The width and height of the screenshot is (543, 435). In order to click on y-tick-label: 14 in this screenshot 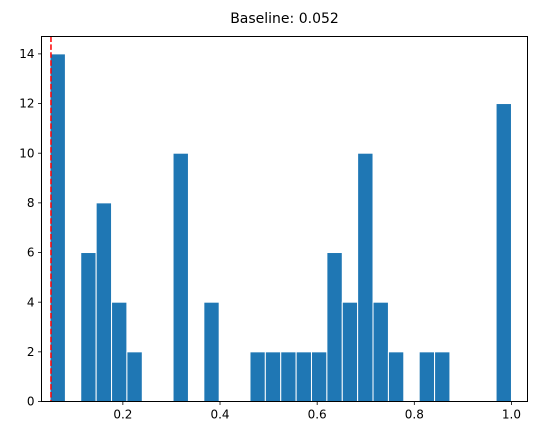, I will do `click(26, 54)`.